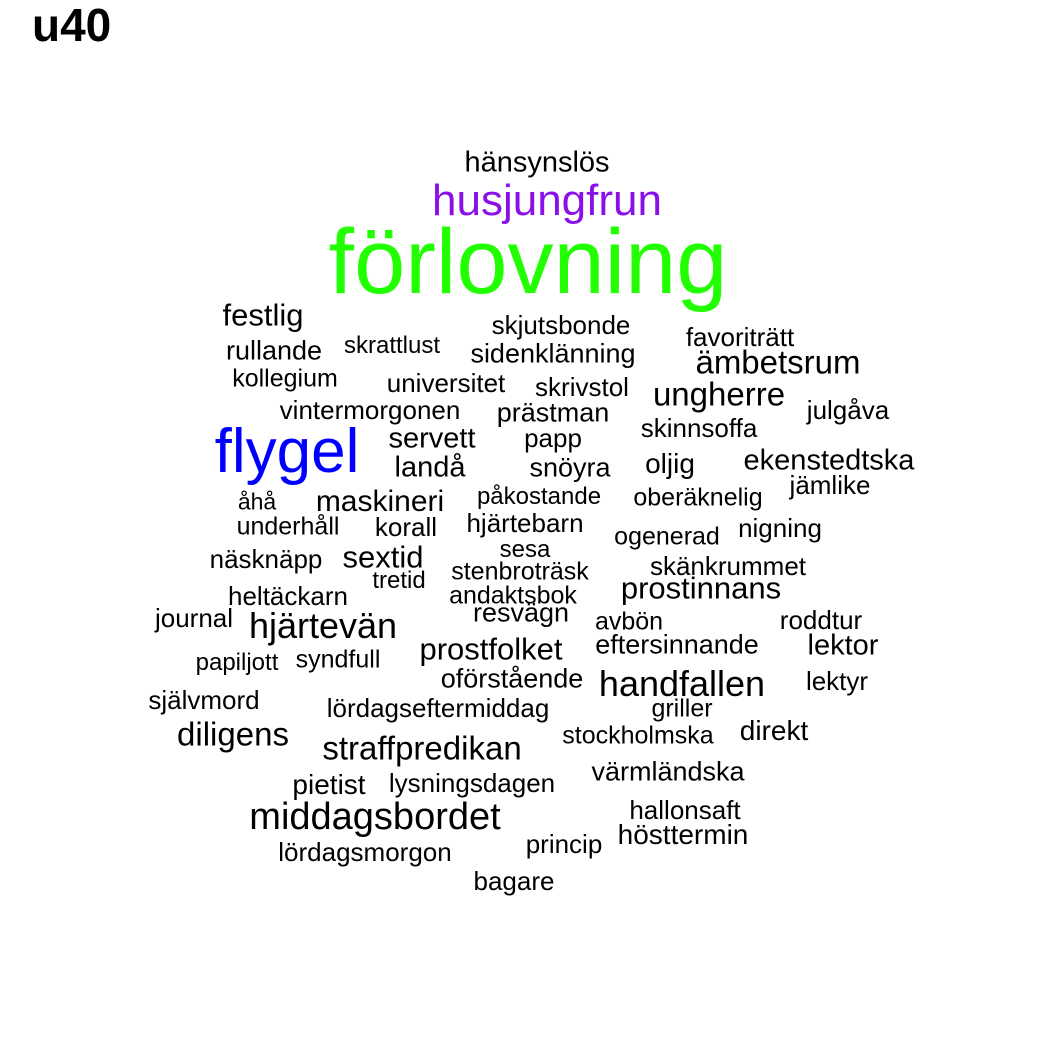 The image size is (1050, 1050). Describe the element at coordinates (837, 681) in the screenshot. I see `cloud-word: lektyr` at that location.